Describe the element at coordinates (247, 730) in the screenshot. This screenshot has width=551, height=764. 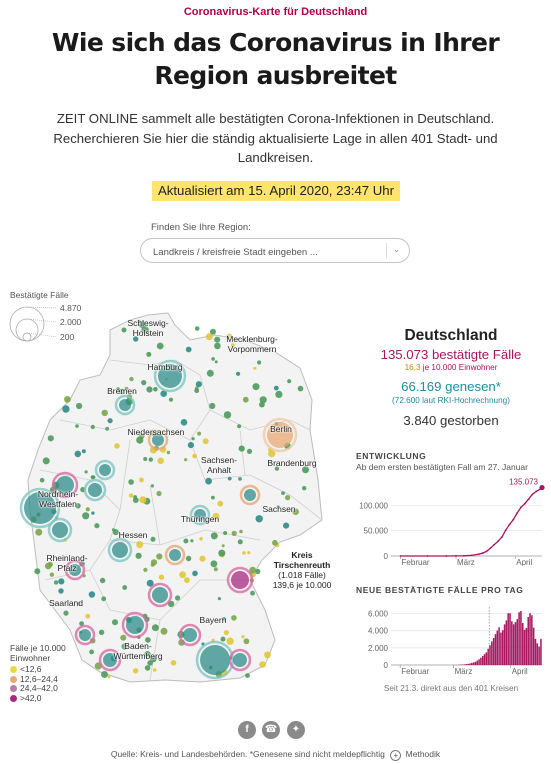
I see `facebook-share-button: f` at that location.